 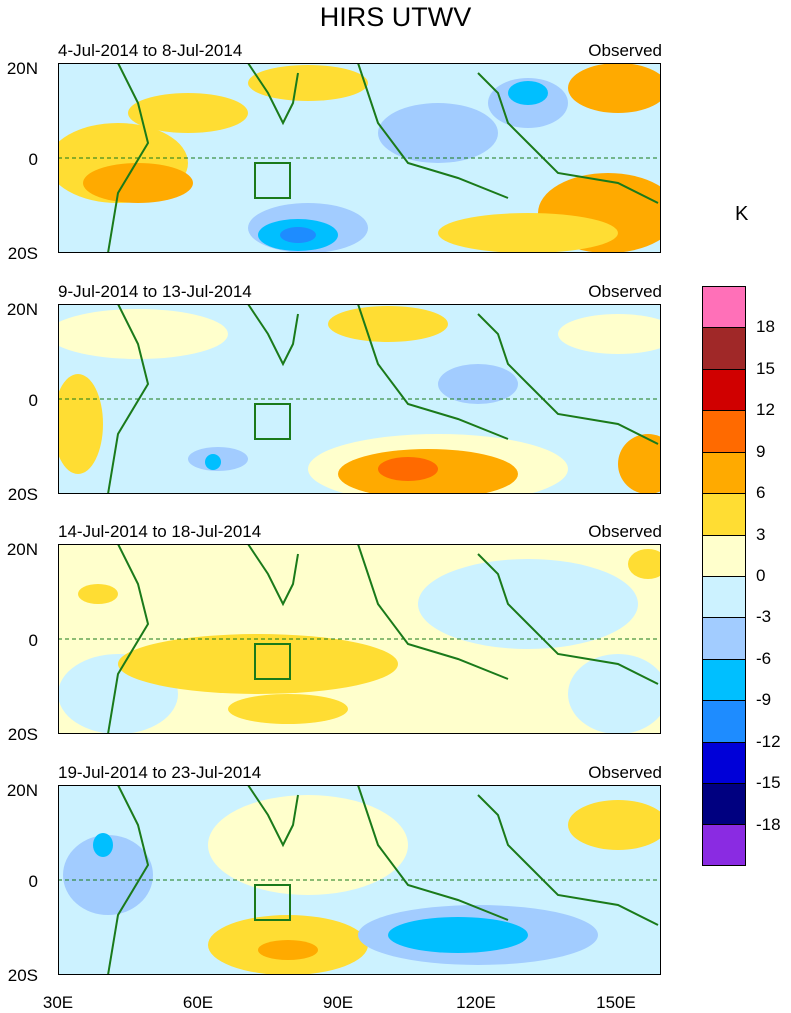 I want to click on colorbar, so click(x=724, y=576).